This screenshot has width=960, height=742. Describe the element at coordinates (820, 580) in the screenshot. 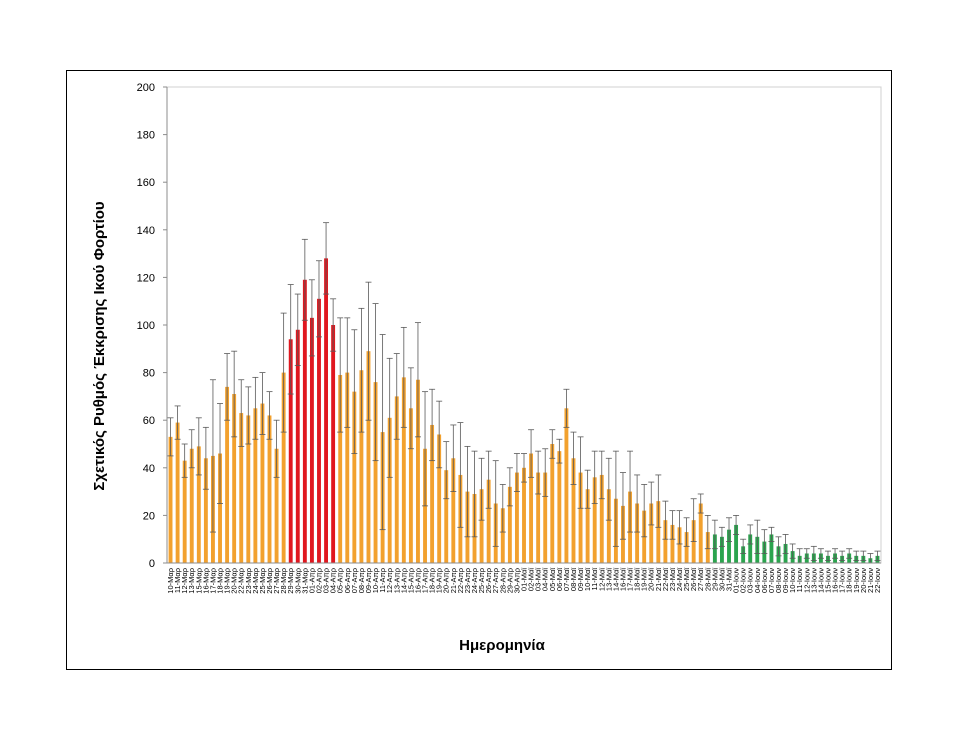

I see `x-tick-label: 14-Ιουν` at that location.